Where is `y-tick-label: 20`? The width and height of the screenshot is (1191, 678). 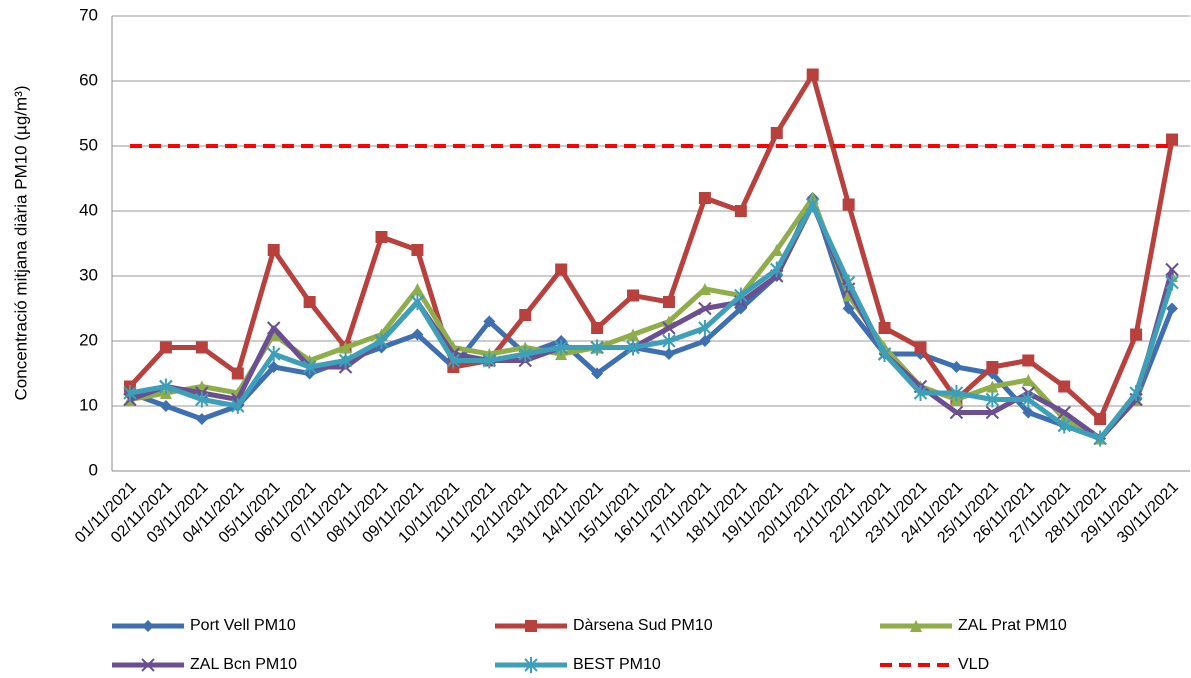 y-tick-label: 20 is located at coordinates (88, 339).